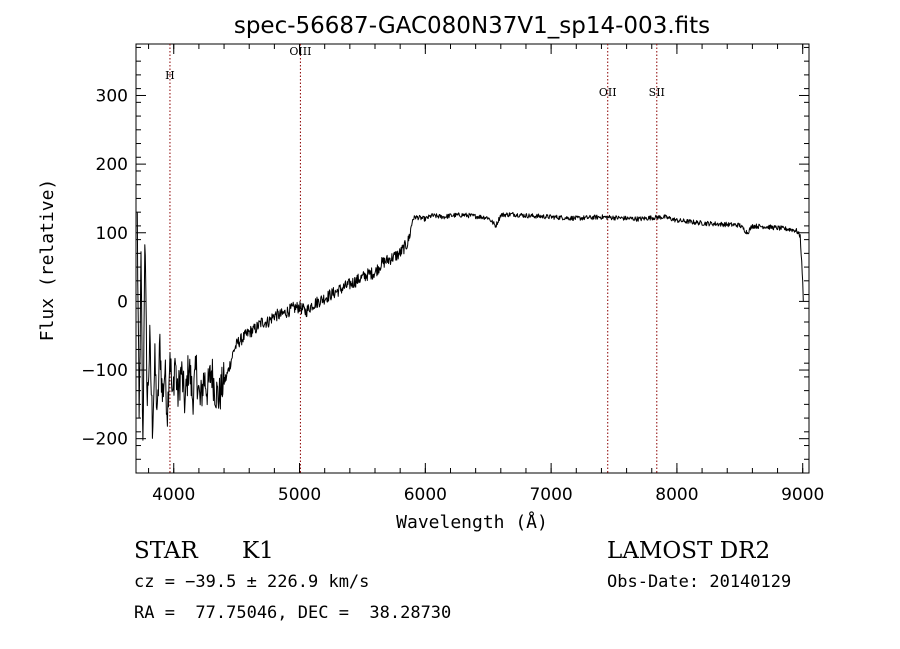 This screenshot has width=900, height=649. I want to click on x-tick-label: 7000, so click(550, 495).